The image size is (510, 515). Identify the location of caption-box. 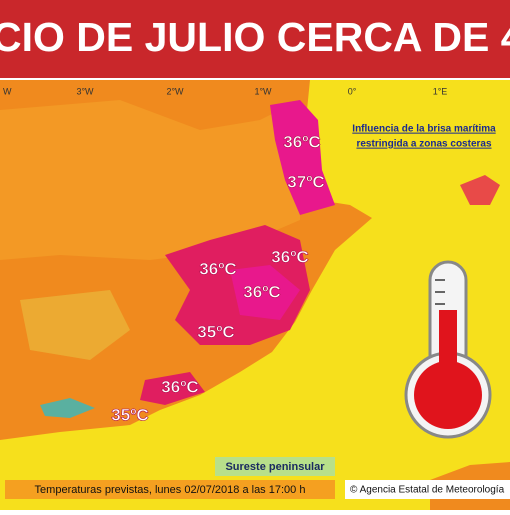
(170, 489).